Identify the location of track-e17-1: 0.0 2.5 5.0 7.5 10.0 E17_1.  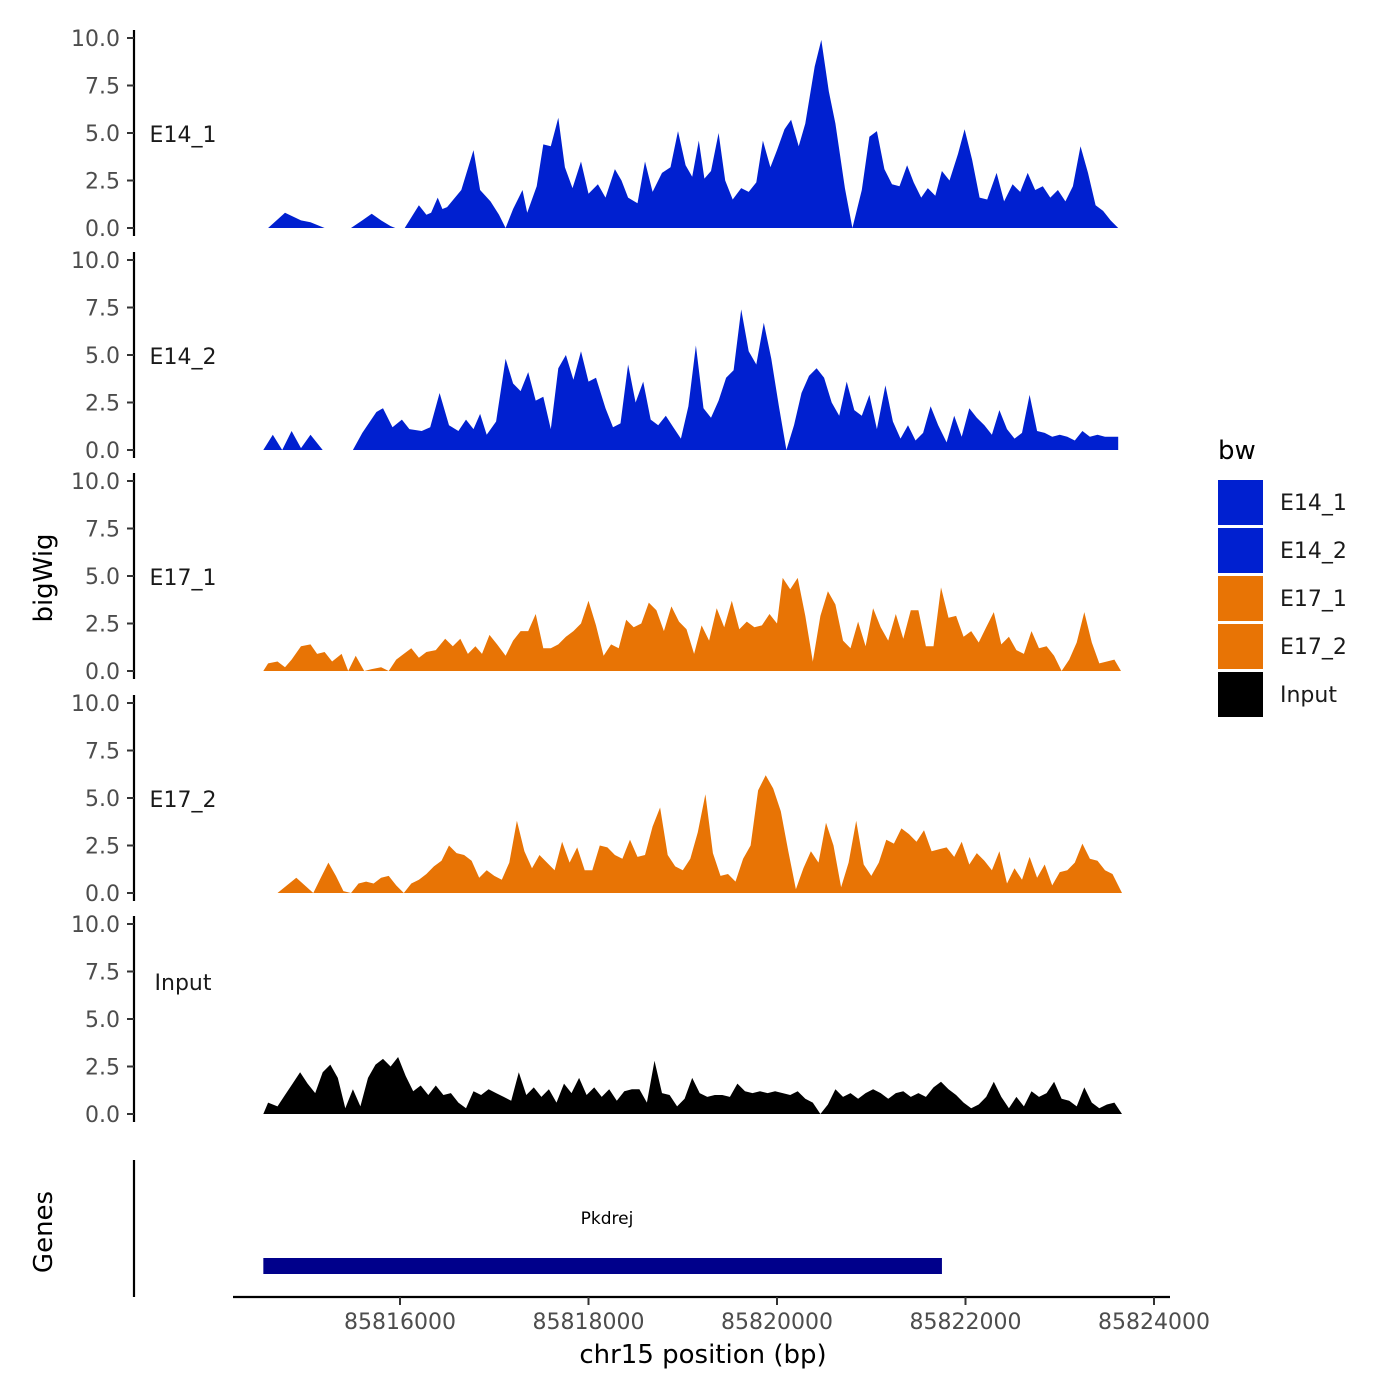
(596, 577).